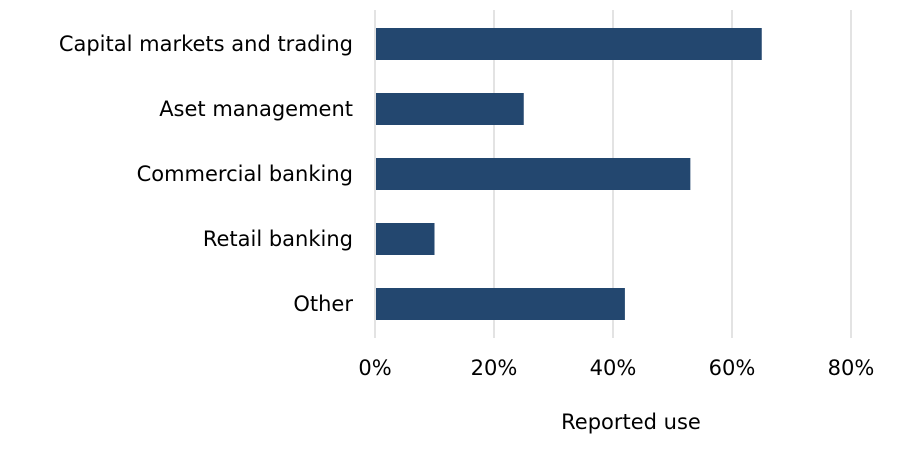 The image size is (898, 454). I want to click on x-tick-label: 20%, so click(494, 368).